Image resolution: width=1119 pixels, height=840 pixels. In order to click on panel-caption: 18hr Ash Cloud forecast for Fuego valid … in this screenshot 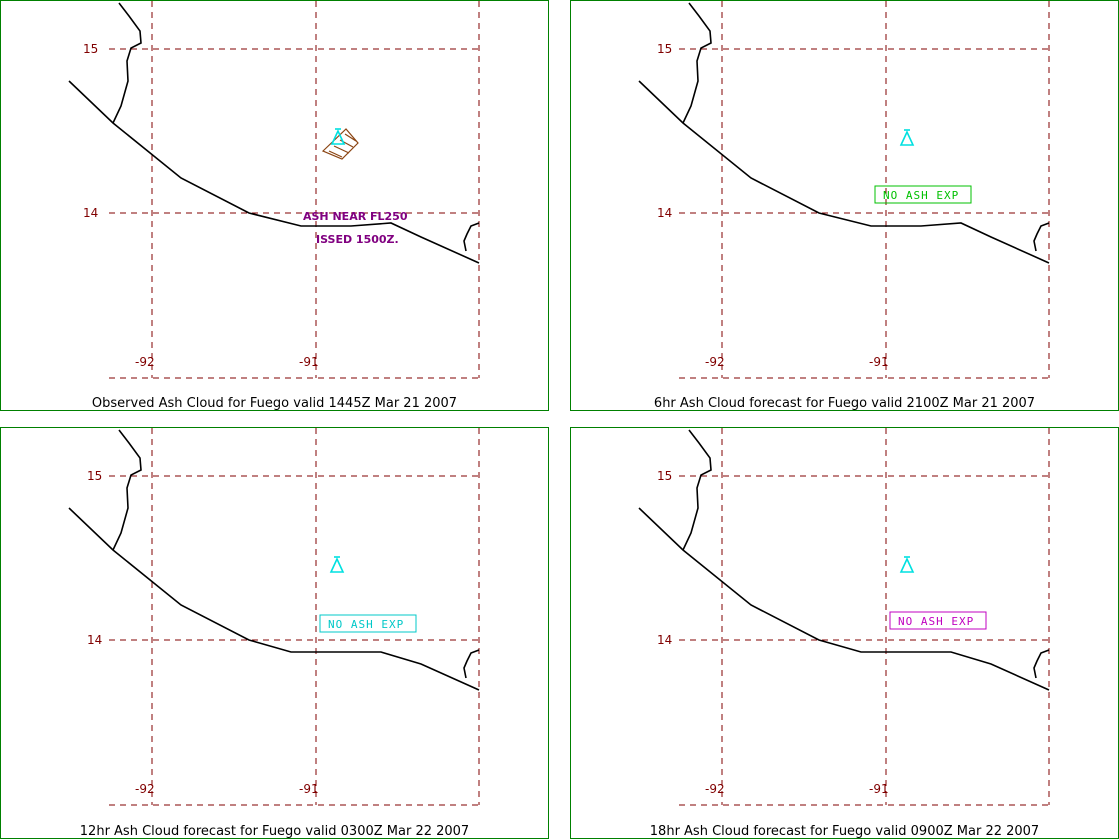, I will do `click(844, 831)`.